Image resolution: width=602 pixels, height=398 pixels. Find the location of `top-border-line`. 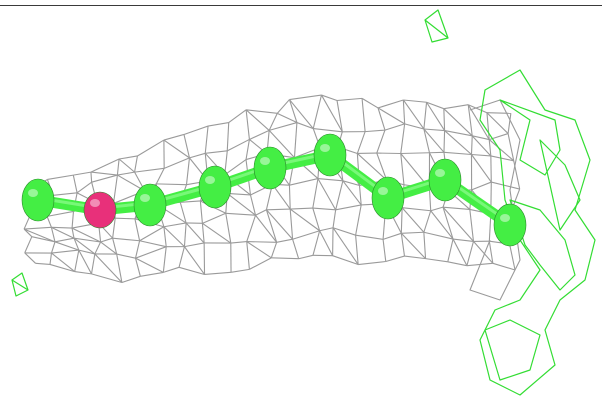

top-border-line is located at coordinates (301, 5).